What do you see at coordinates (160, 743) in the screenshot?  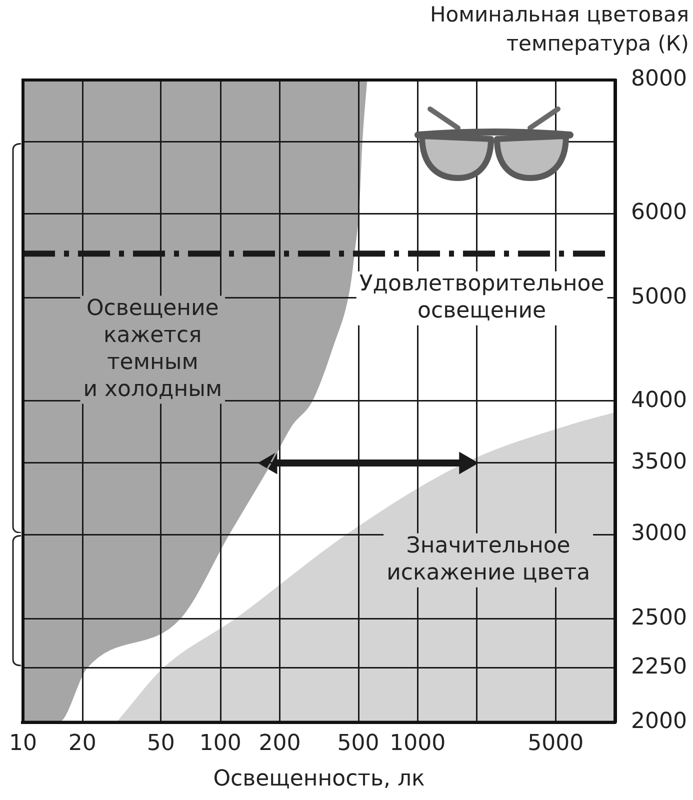 I see `x-tick-label: 50` at bounding box center [160, 743].